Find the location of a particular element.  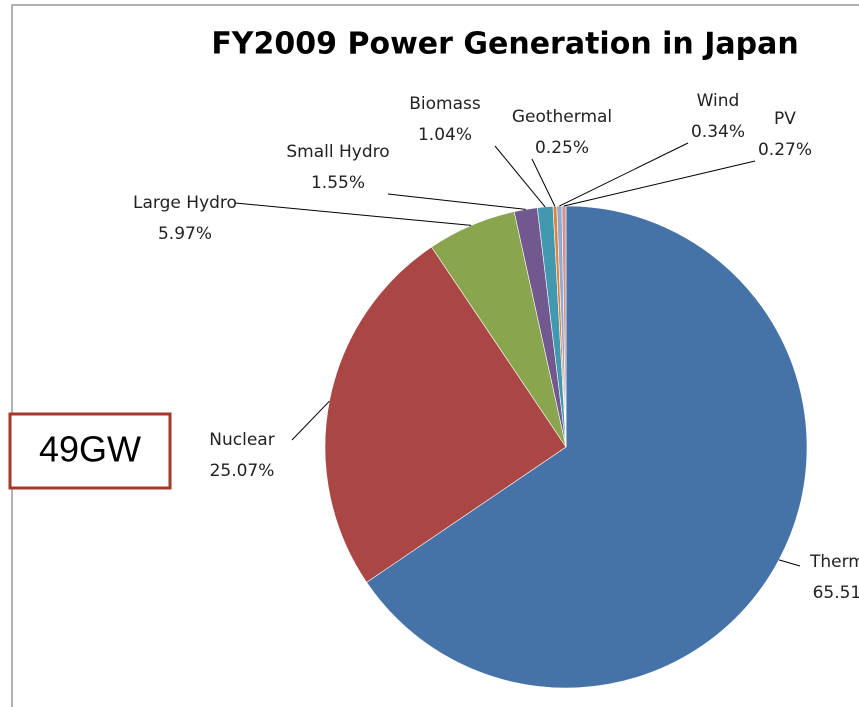

slice-value: 1.55% is located at coordinates (338, 183).